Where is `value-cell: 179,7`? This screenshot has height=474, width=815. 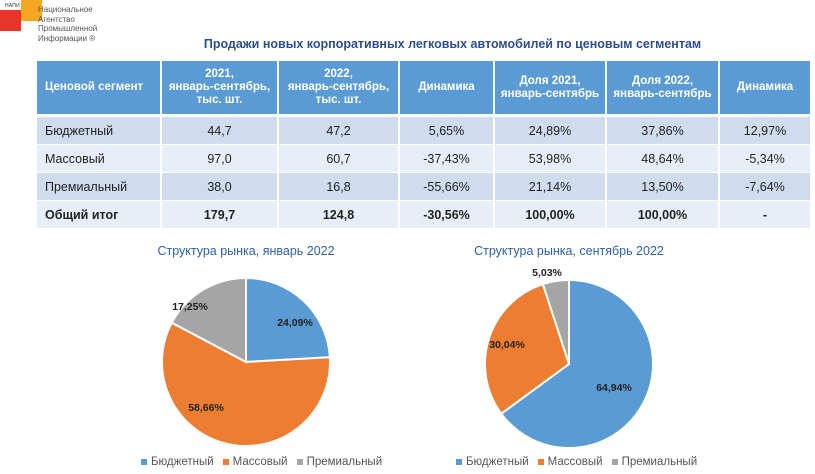
value-cell: 179,7 is located at coordinates (220, 214).